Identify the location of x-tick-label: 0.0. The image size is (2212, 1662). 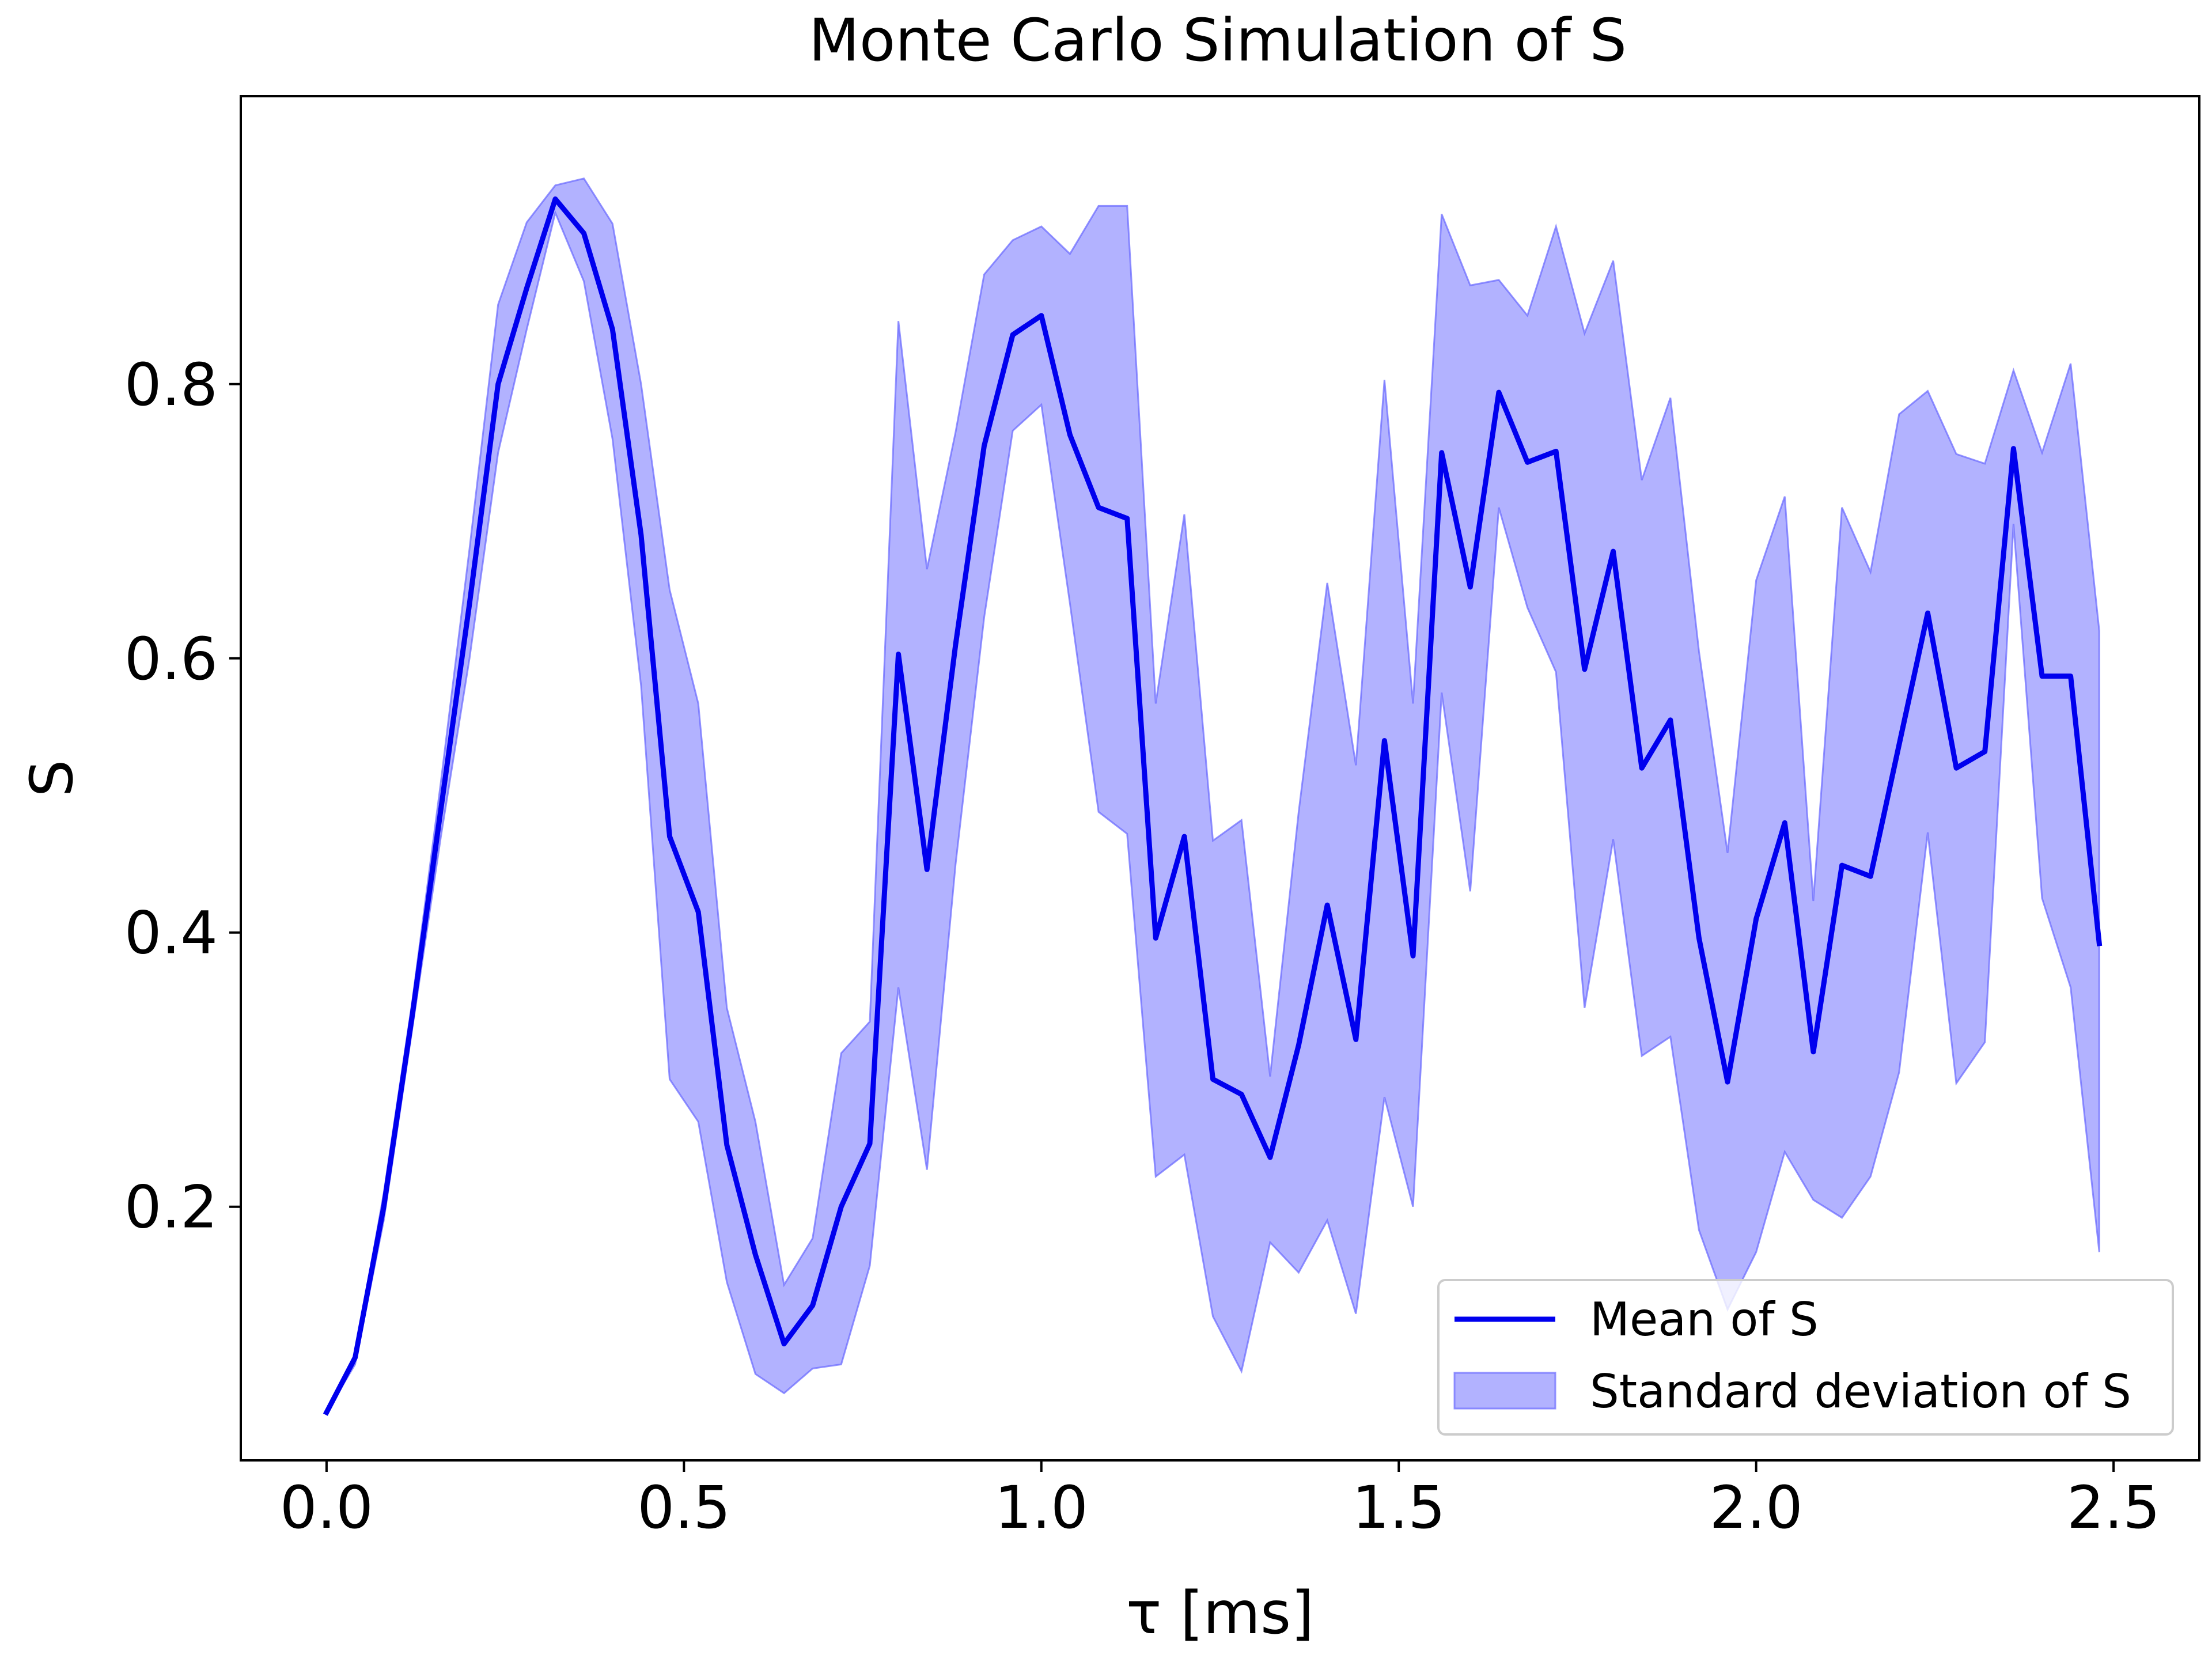
(326, 1508).